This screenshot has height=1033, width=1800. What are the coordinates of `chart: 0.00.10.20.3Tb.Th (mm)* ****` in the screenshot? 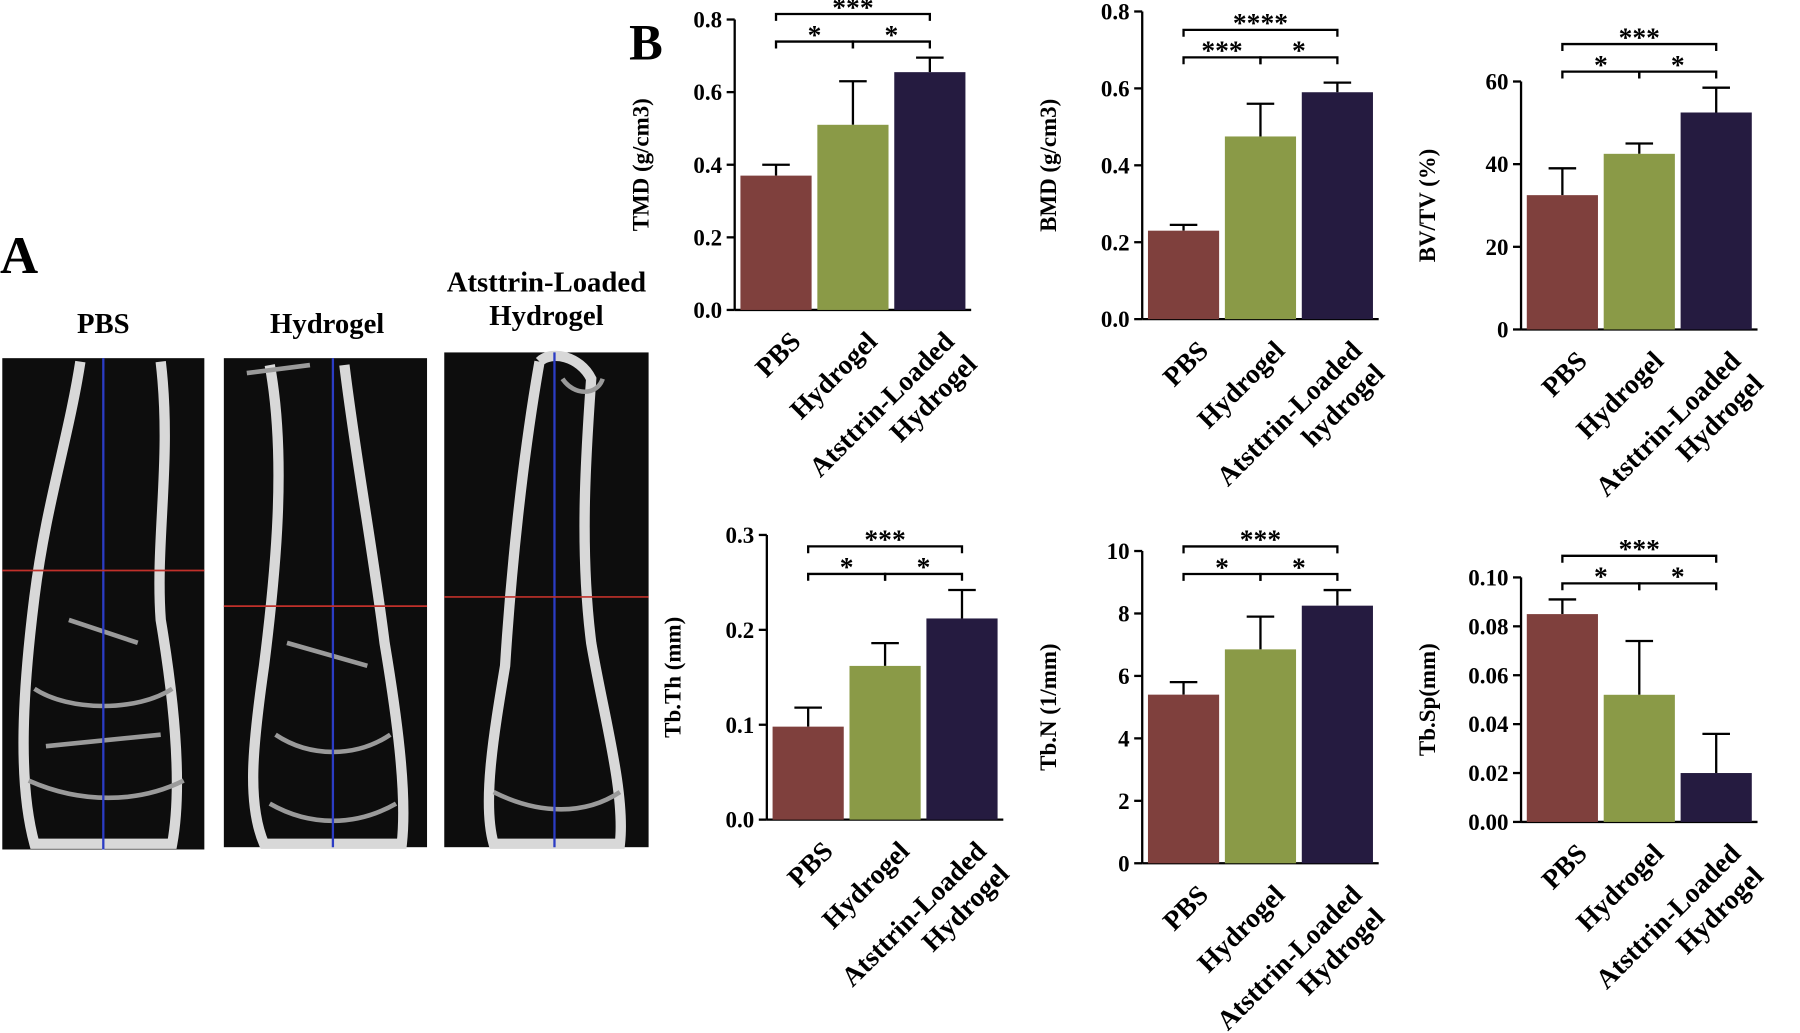 It's located at (832, 678).